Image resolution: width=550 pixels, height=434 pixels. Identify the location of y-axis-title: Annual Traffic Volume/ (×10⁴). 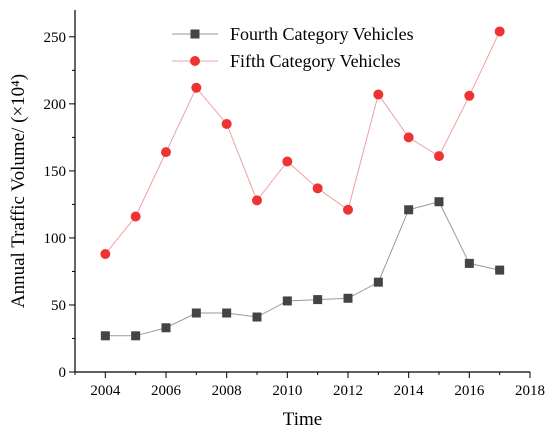
(18, 191).